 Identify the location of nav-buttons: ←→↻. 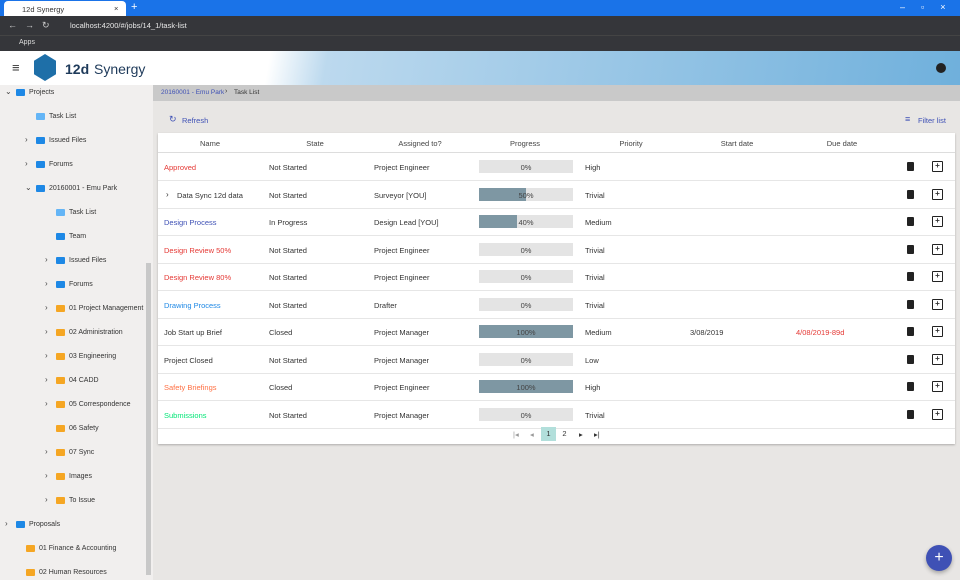
(33, 25).